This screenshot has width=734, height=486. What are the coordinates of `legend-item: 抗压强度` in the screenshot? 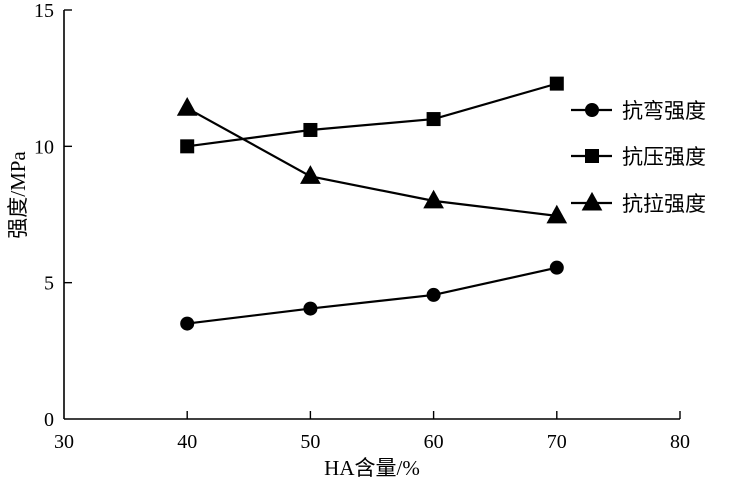 It's located at (638, 157).